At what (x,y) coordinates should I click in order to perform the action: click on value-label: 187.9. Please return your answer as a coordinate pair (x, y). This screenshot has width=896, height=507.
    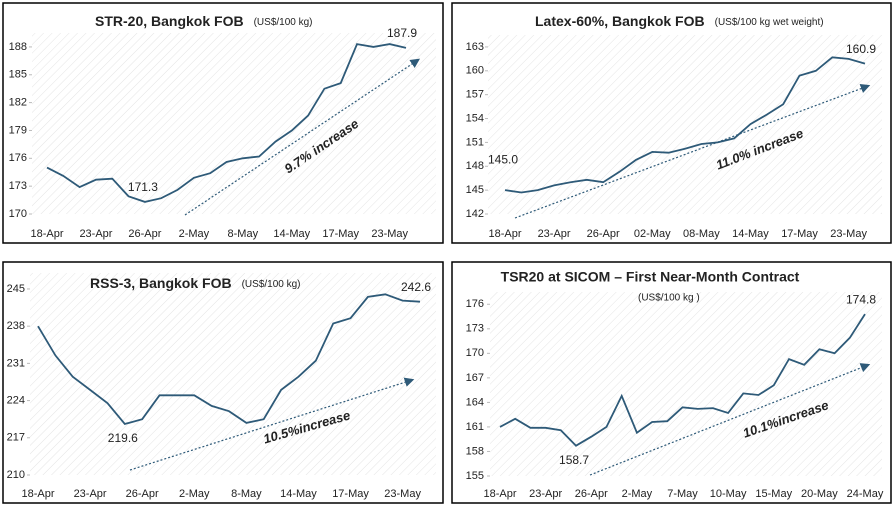
    Looking at the image, I should click on (402, 33).